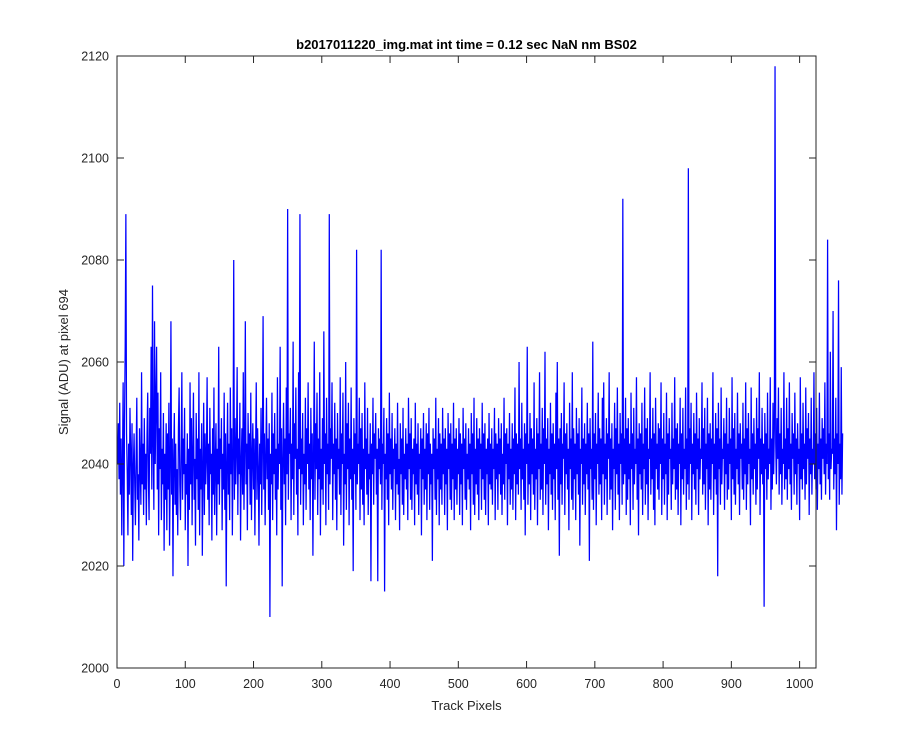 The image size is (900, 750). I want to click on x-tick-label: 200, so click(253, 684).